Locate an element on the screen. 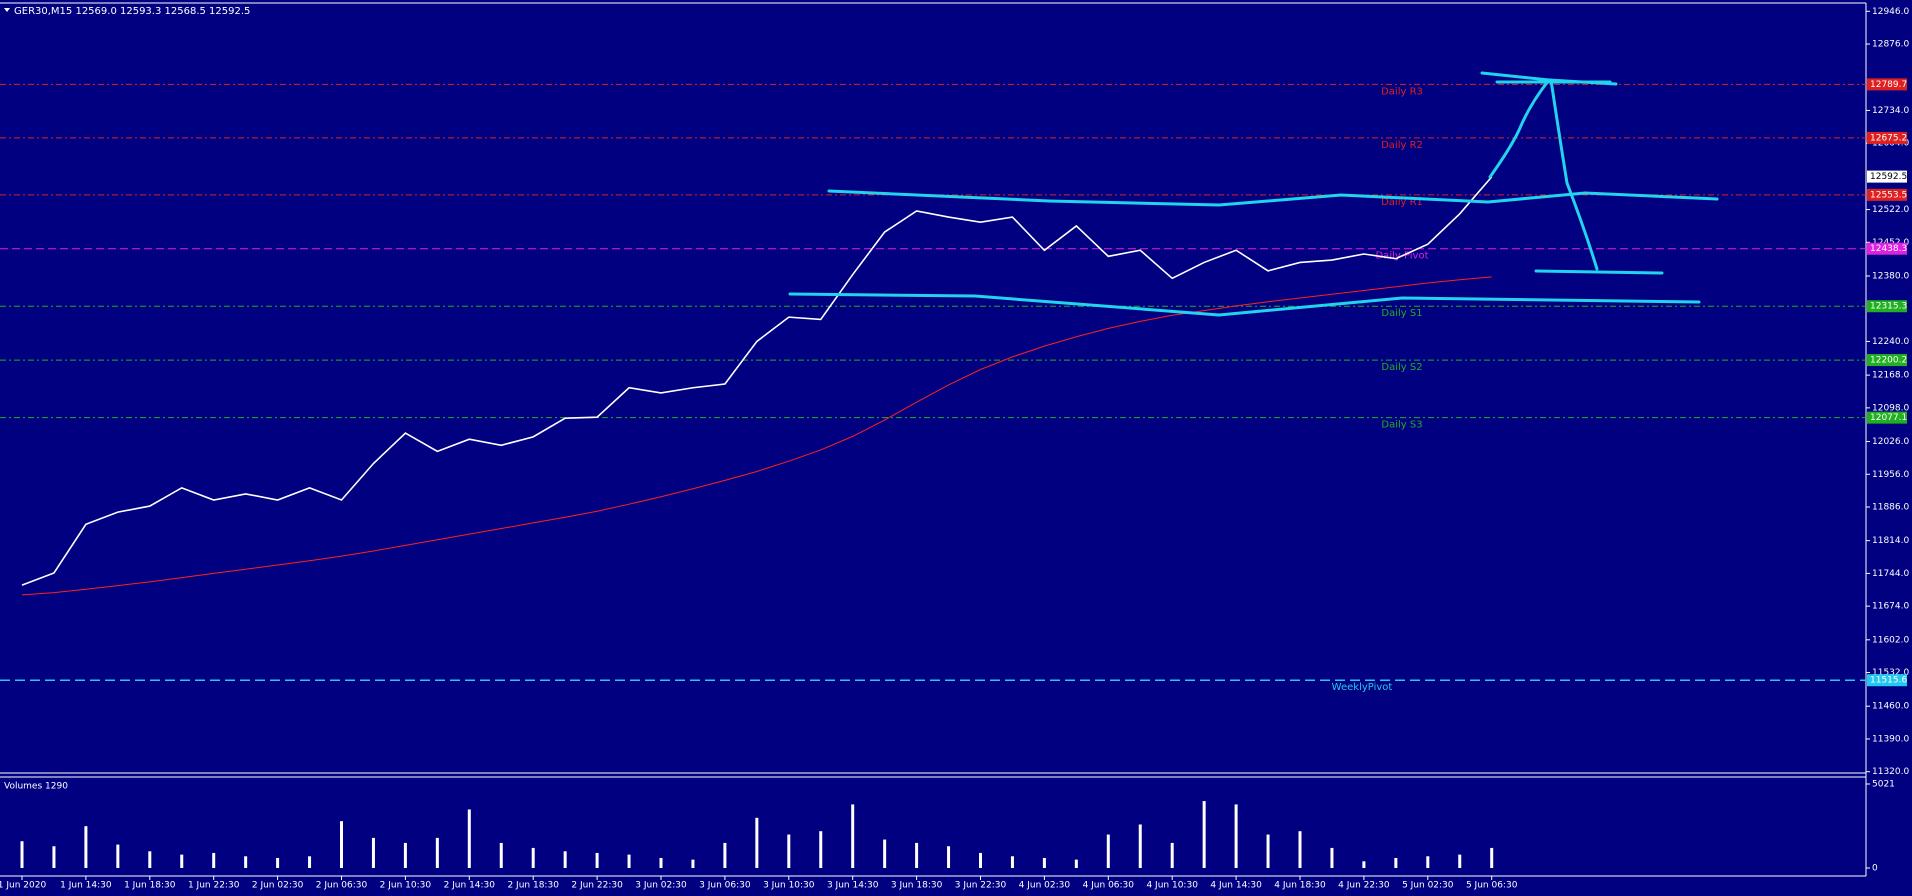 The image size is (1912, 896). x-tick-label: 3 Jun 14:30 is located at coordinates (853, 886).